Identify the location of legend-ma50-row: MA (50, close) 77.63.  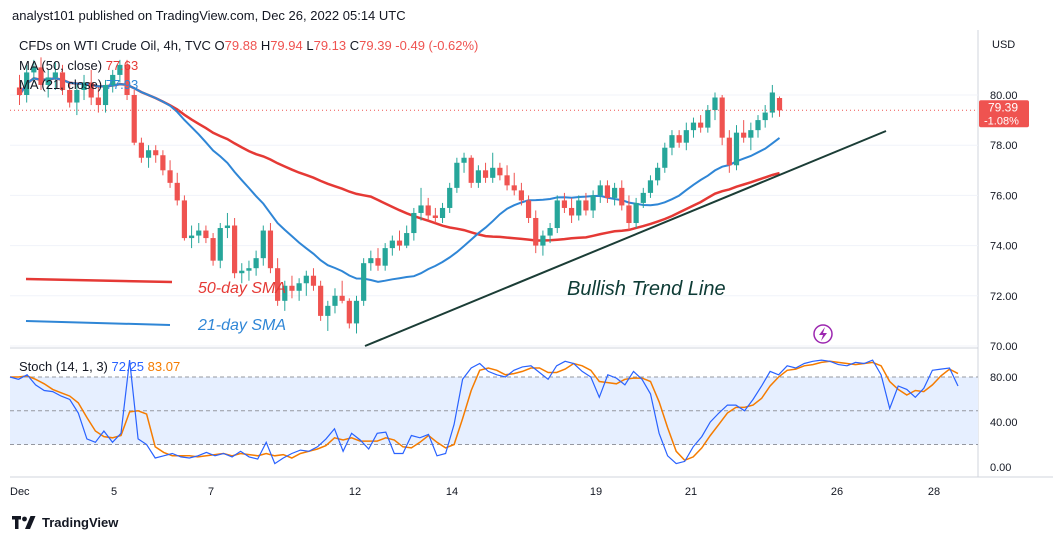
(78, 65).